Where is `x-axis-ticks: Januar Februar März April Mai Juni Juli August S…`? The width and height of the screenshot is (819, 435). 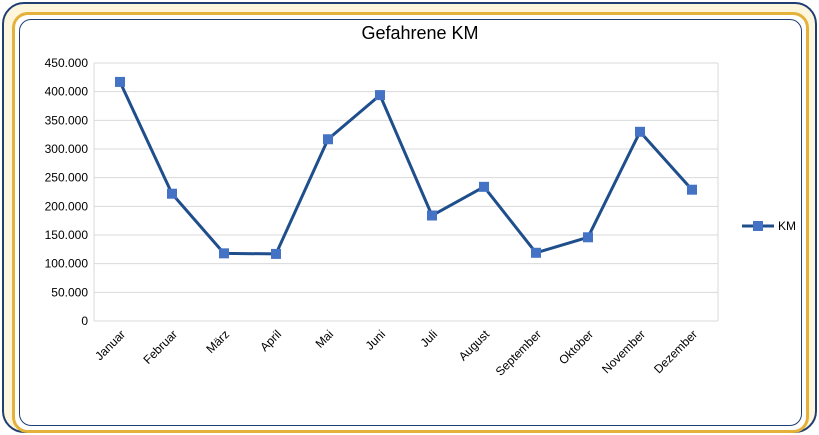
x-axis-ticks: Januar Februar März April Mai Juni Juli August S… is located at coordinates (396, 353).